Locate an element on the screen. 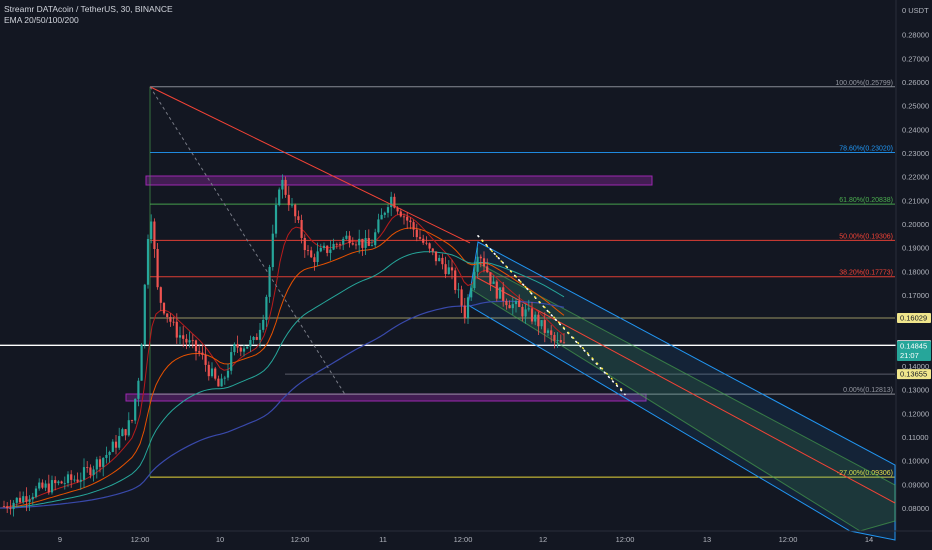  price-tick-label: 0.10000 is located at coordinates (915, 461).